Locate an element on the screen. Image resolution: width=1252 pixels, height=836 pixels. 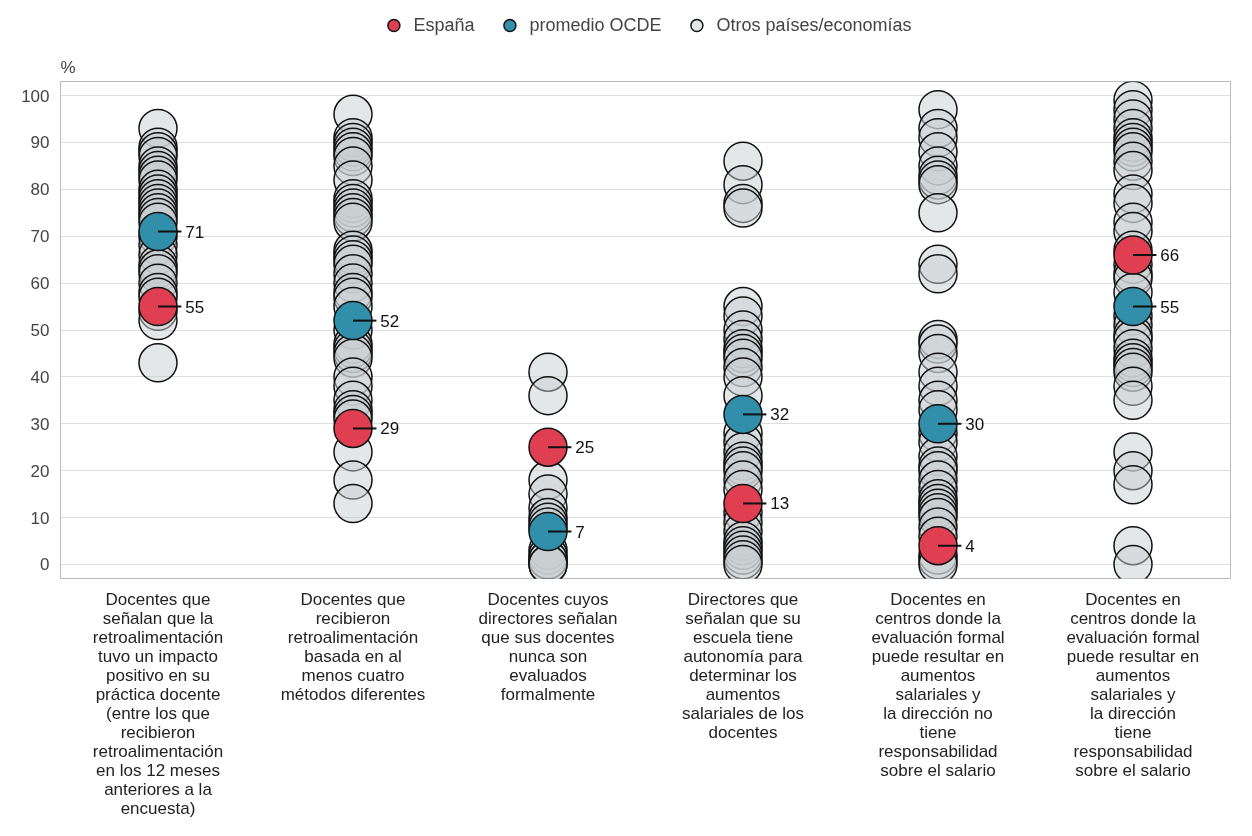
legend-label: Otros países/economías is located at coordinates (814, 25).